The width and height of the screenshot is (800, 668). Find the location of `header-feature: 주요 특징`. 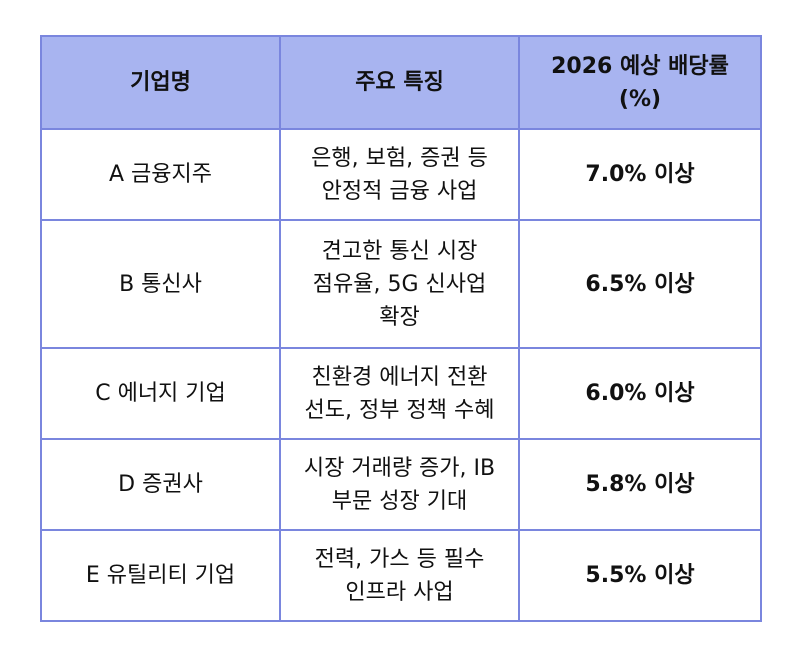

header-feature: 주요 특징 is located at coordinates (399, 82).